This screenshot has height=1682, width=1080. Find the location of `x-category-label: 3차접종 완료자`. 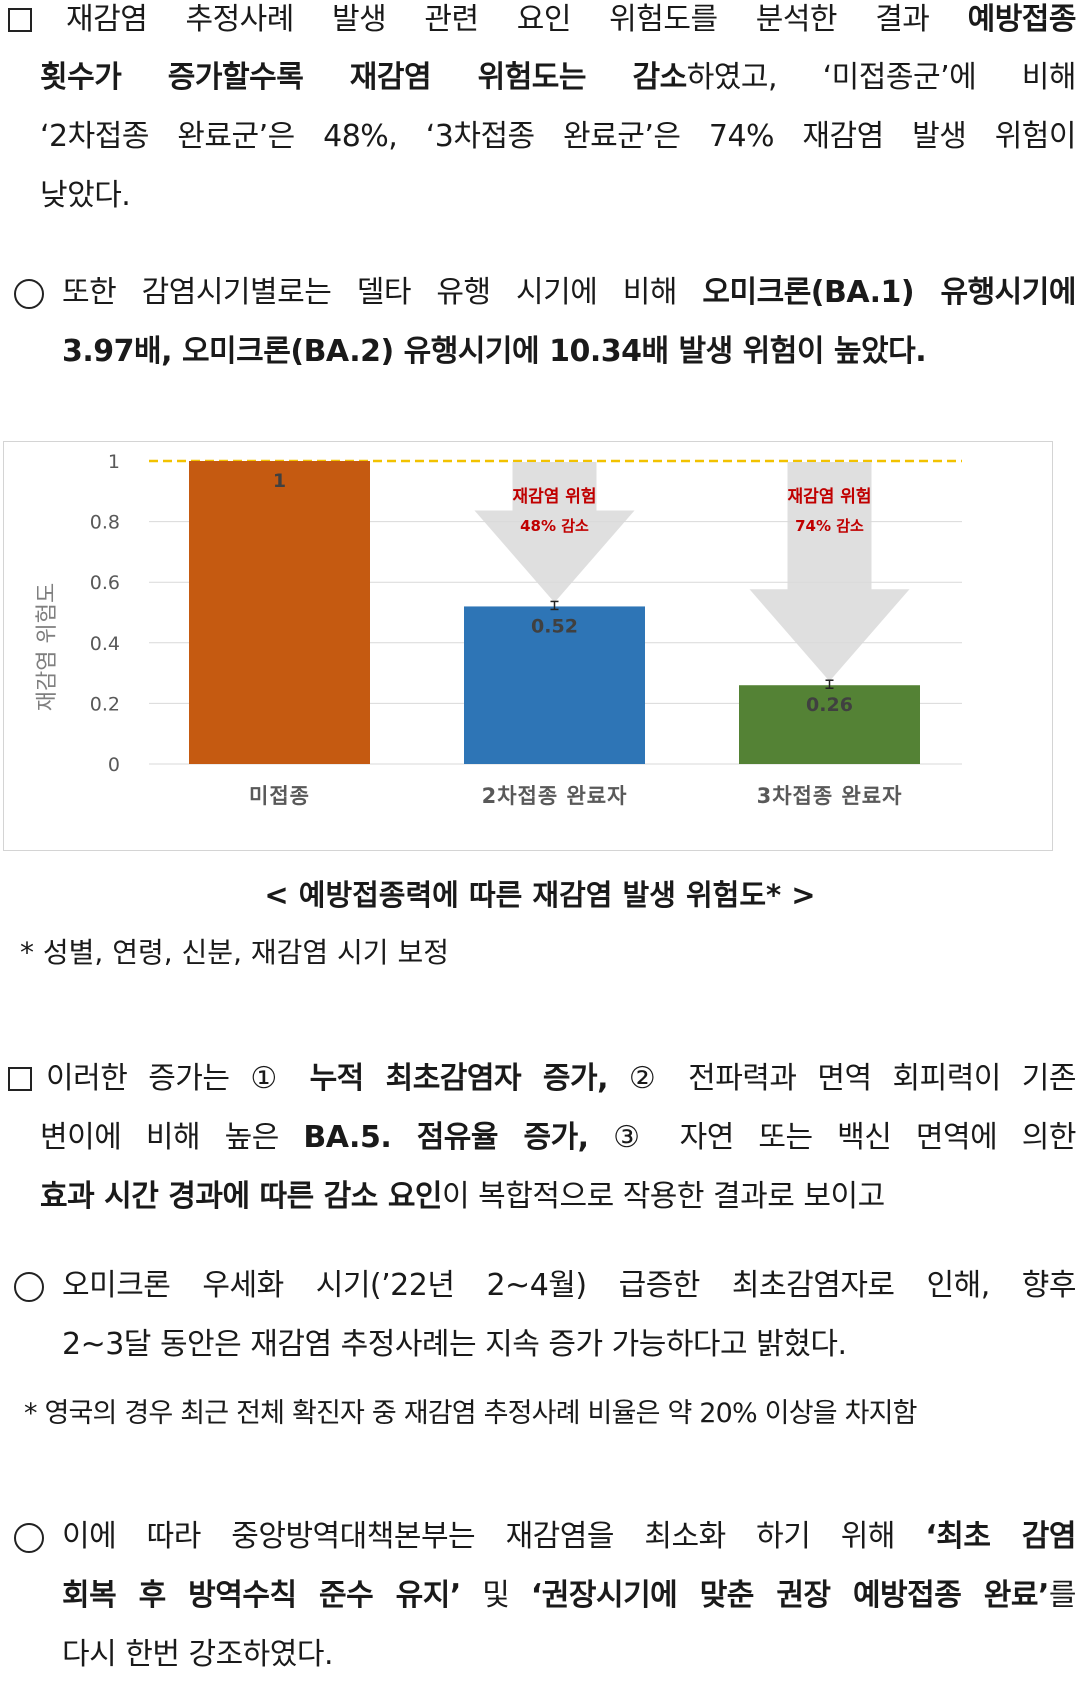

x-category-label: 3차접종 완료자 is located at coordinates (830, 796).